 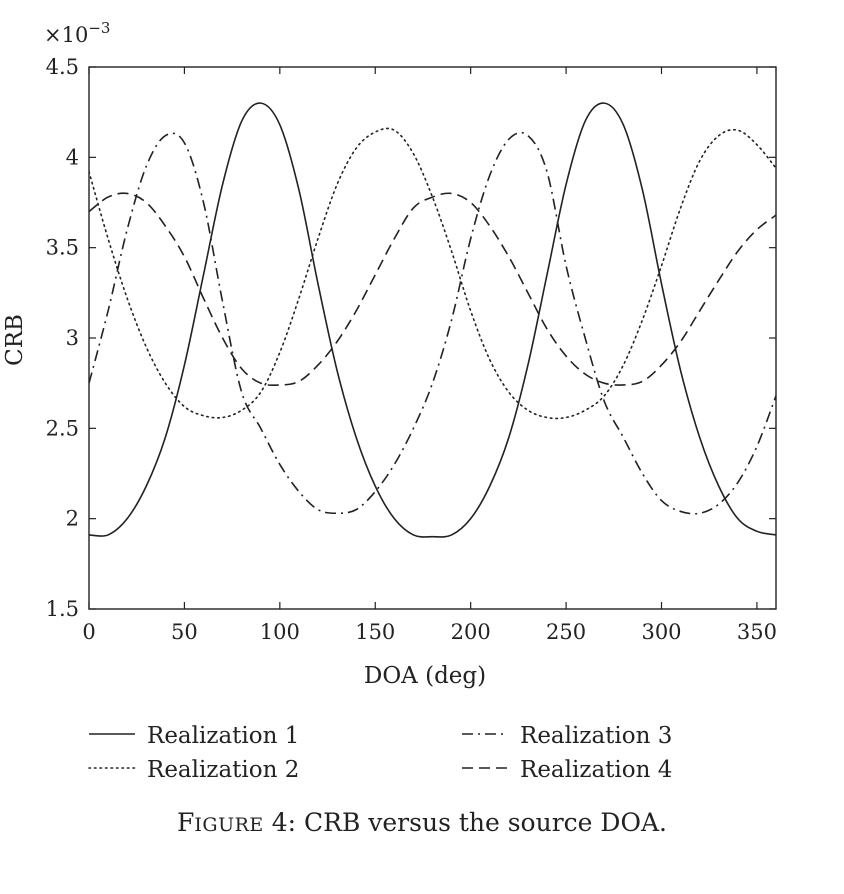 What do you see at coordinates (596, 736) in the screenshot?
I see `legend-label-3: Realization 3` at bounding box center [596, 736].